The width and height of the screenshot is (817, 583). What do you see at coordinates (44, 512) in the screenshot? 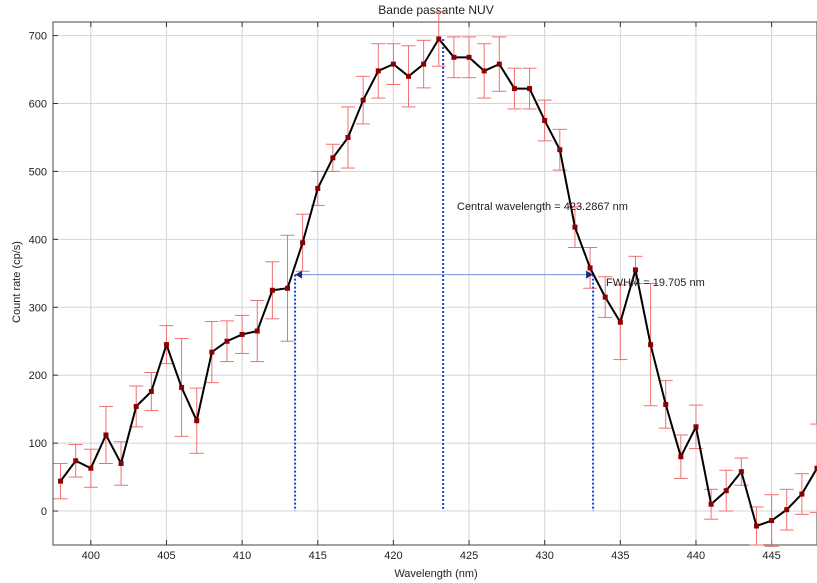
I see `y-tick-label: 0` at bounding box center [44, 512].